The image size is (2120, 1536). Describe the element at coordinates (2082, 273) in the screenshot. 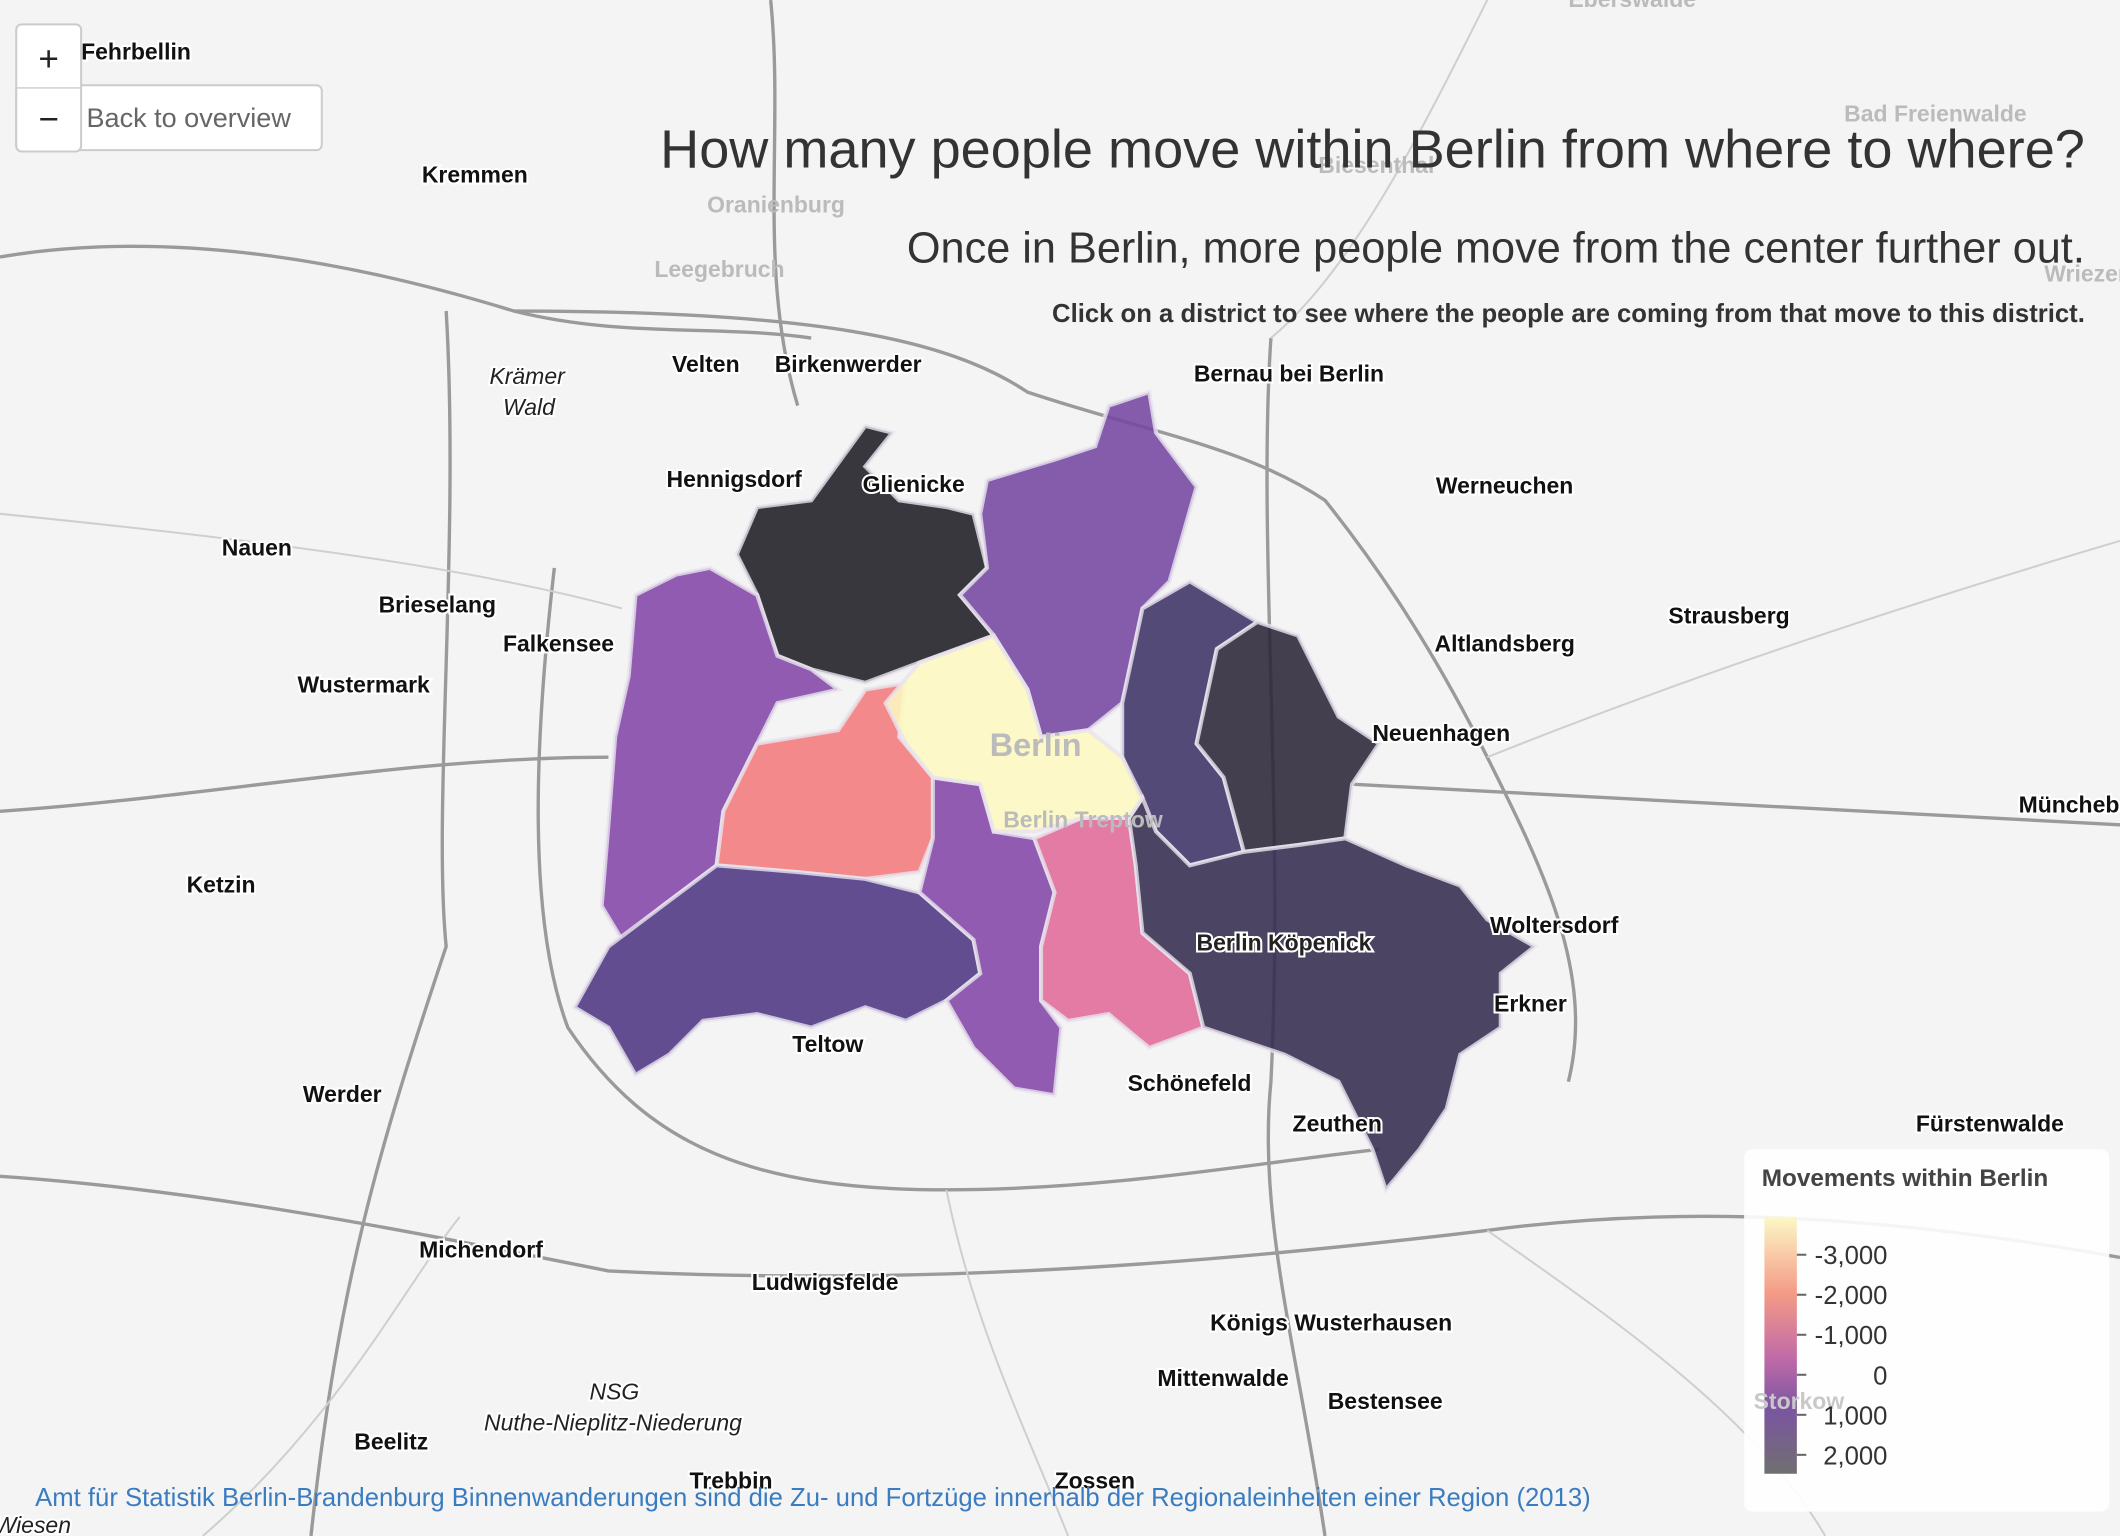

I see `place-label: Wriezen` at that location.